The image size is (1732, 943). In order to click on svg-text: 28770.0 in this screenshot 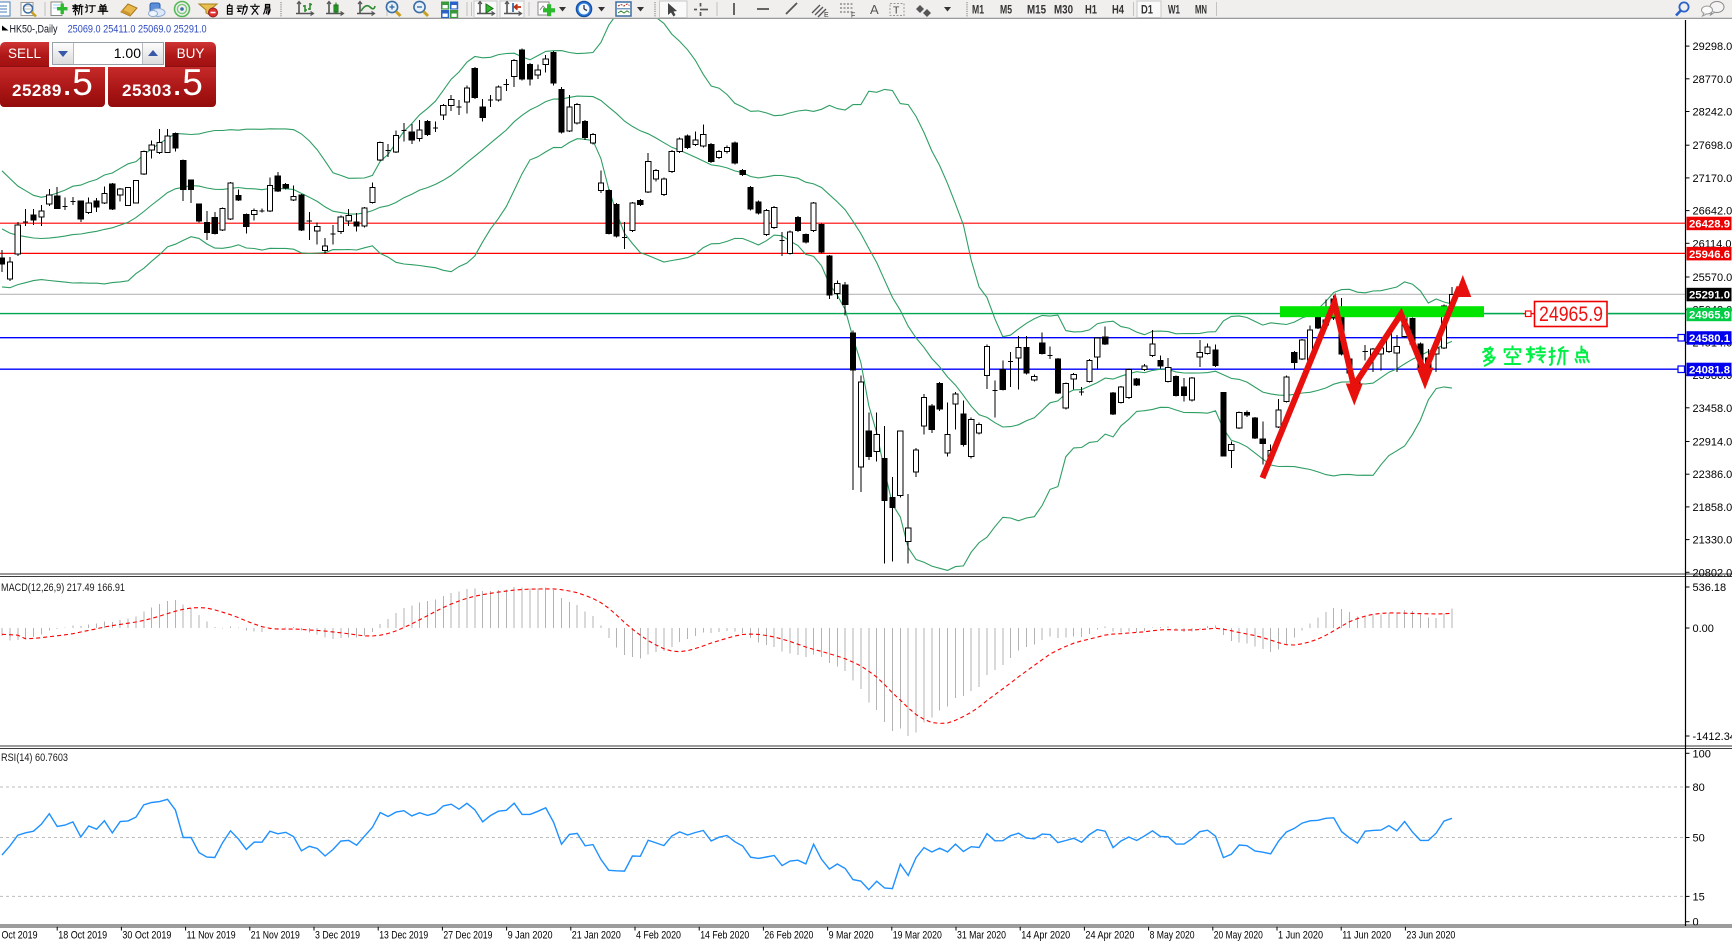, I will do `click(1712, 80)`.